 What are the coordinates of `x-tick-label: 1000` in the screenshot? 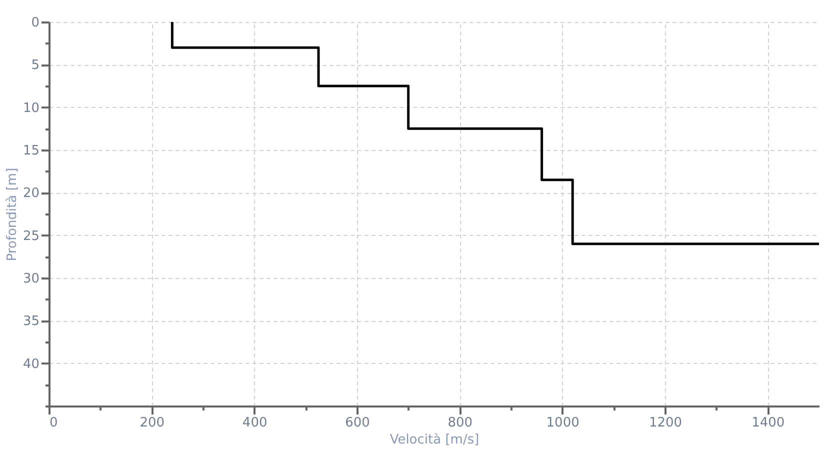 It's located at (563, 423).